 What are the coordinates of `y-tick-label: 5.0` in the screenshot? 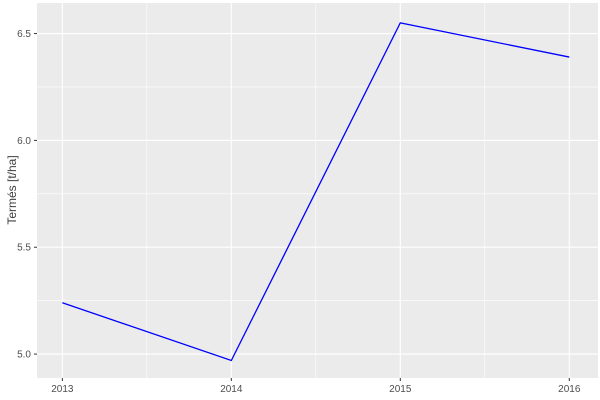 It's located at (24, 355).